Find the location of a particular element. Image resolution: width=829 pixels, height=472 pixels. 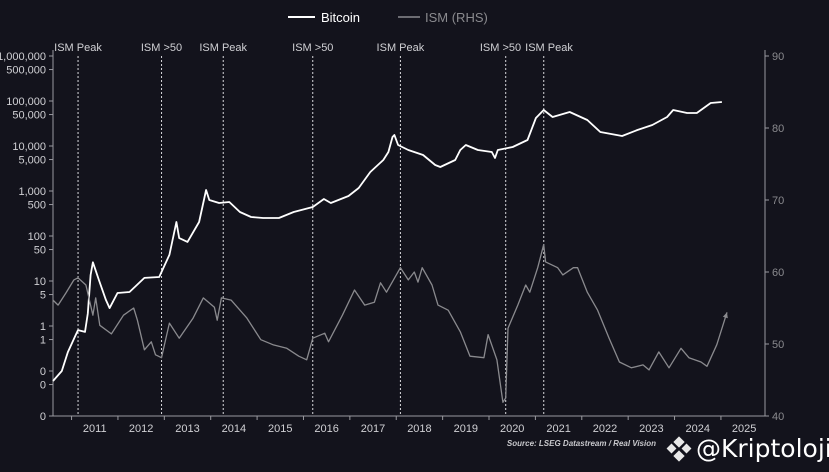

x-tick-label: 2011 is located at coordinates (95, 429).